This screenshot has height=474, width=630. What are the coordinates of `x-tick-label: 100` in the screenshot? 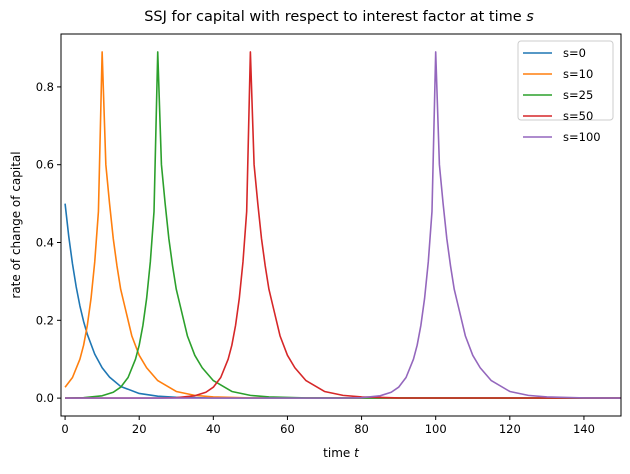 It's located at (436, 429).